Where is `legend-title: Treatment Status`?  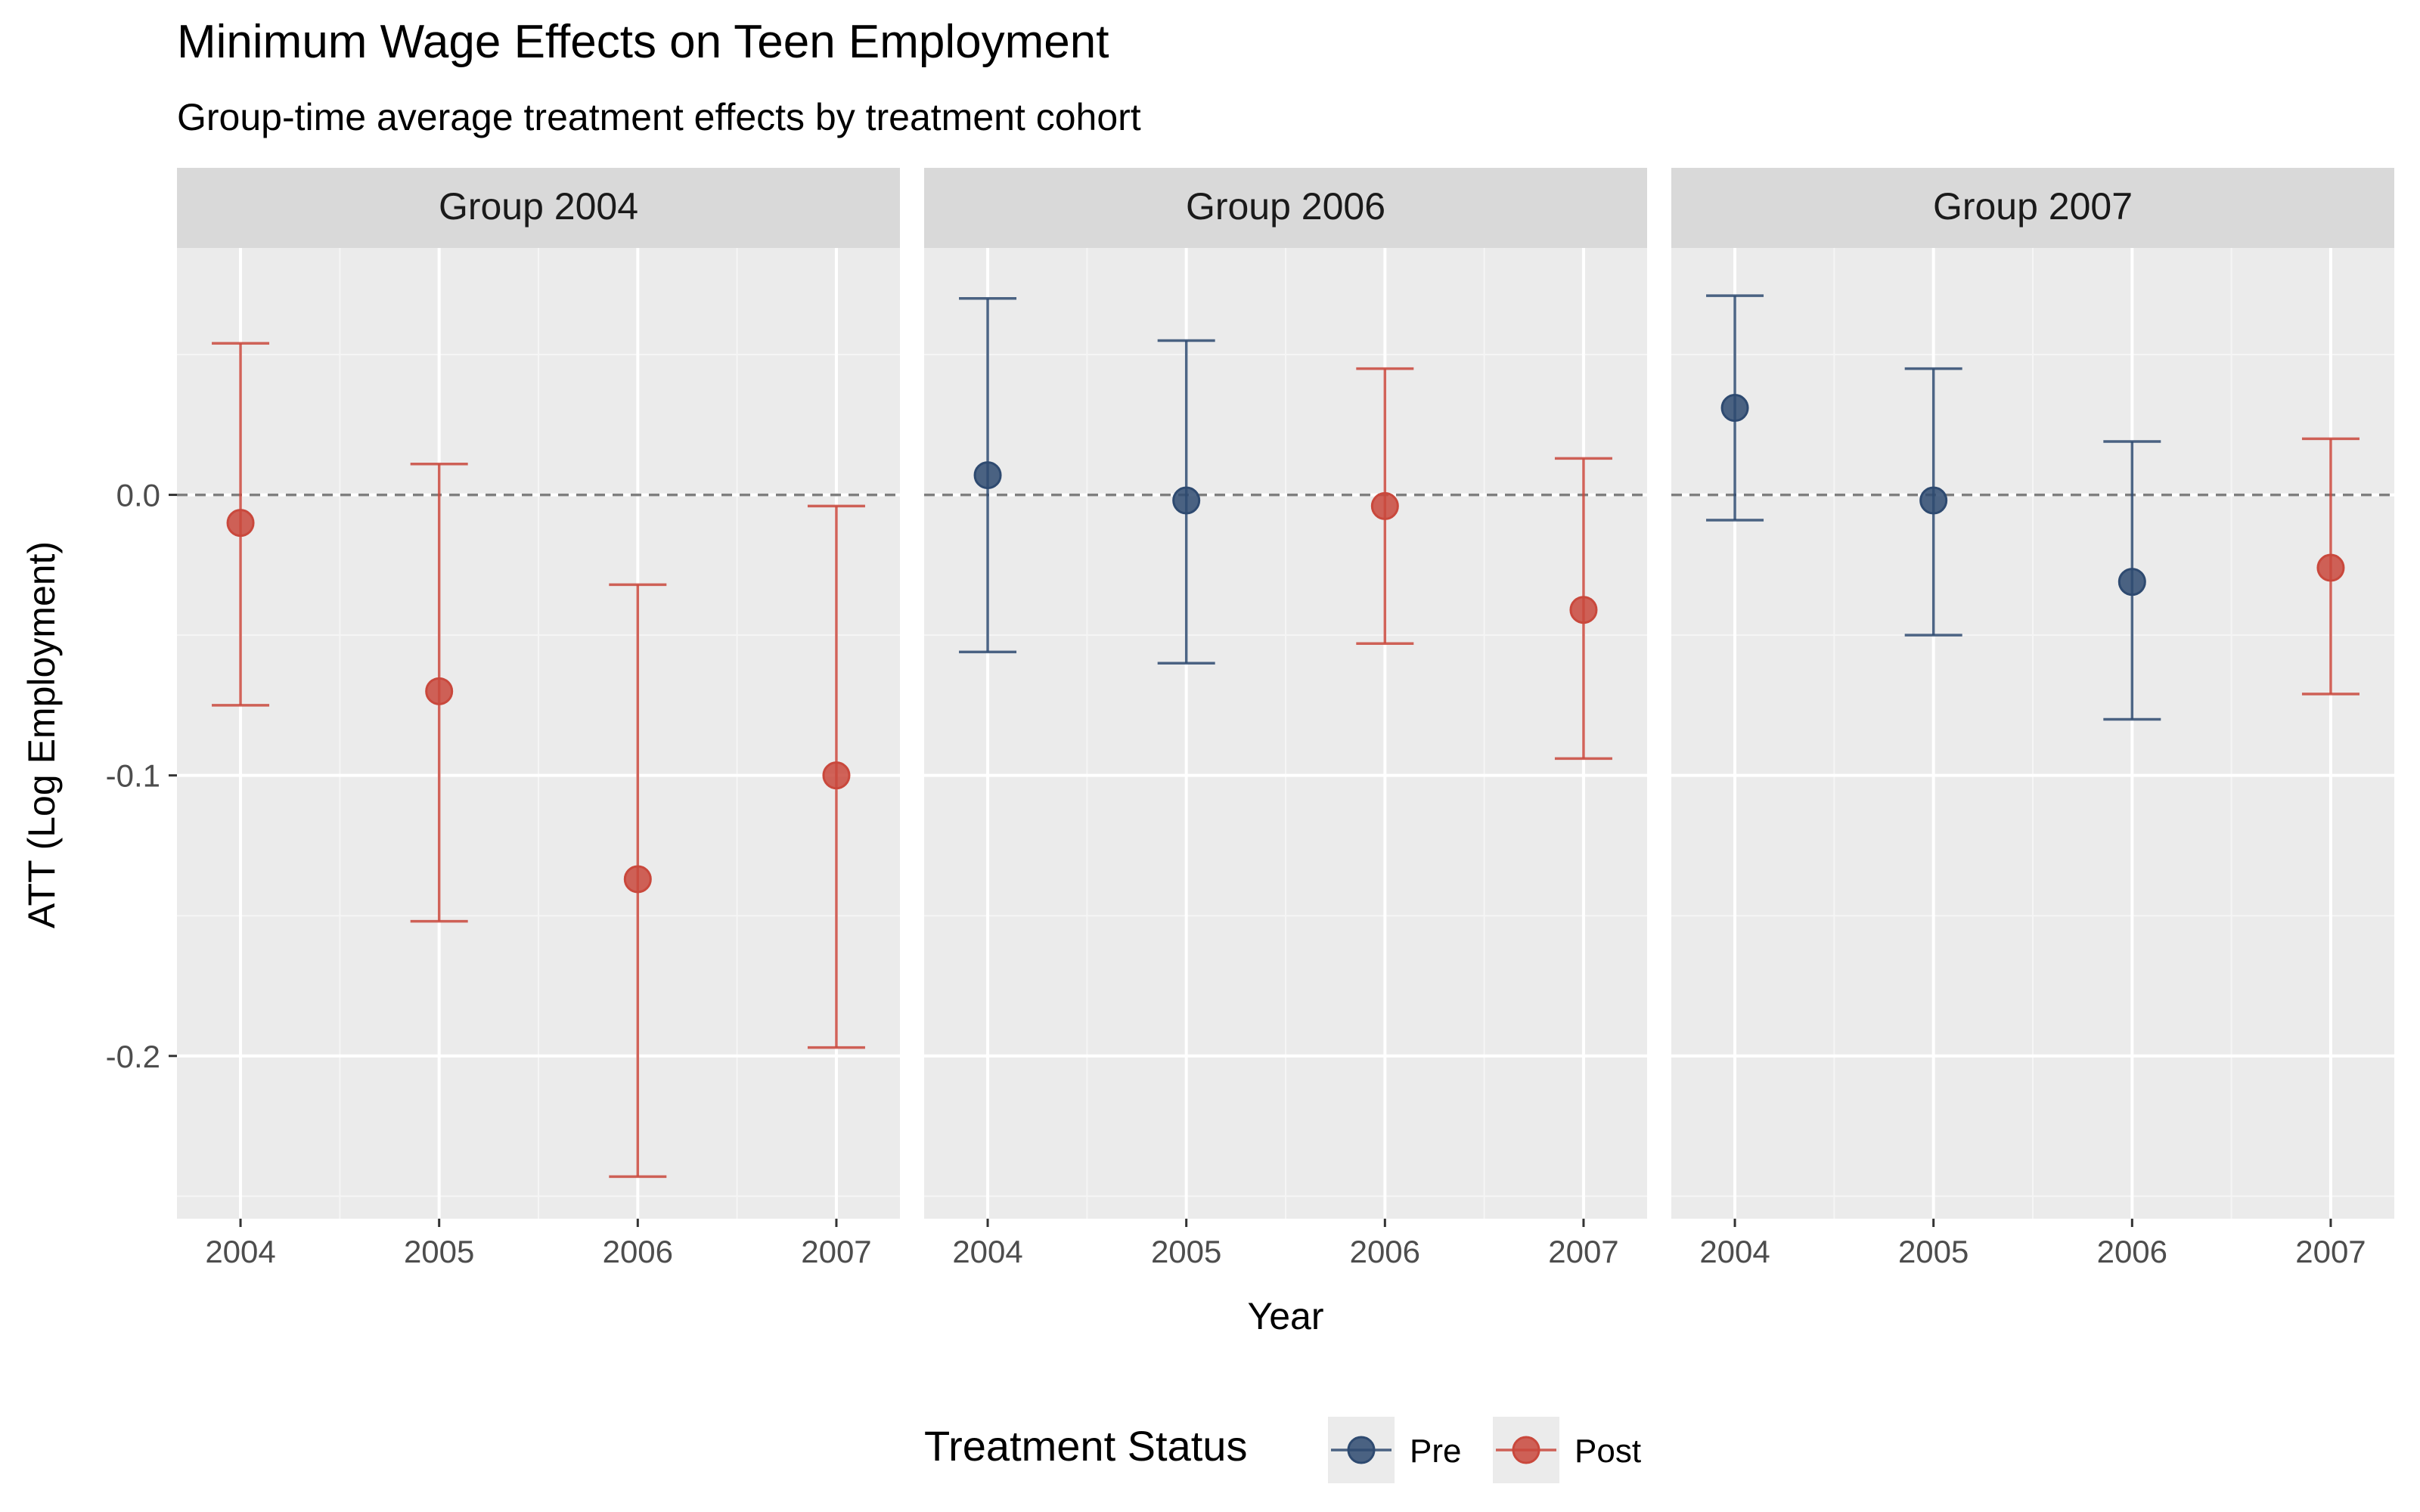 legend-title: Treatment Status is located at coordinates (1085, 1446).